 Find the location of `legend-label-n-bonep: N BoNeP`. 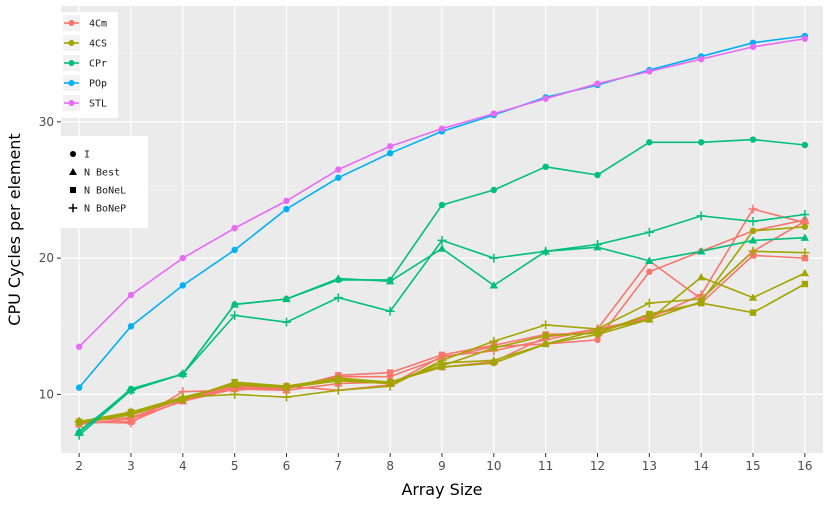

legend-label-n-bonep: N BoNeP is located at coordinates (105, 209).